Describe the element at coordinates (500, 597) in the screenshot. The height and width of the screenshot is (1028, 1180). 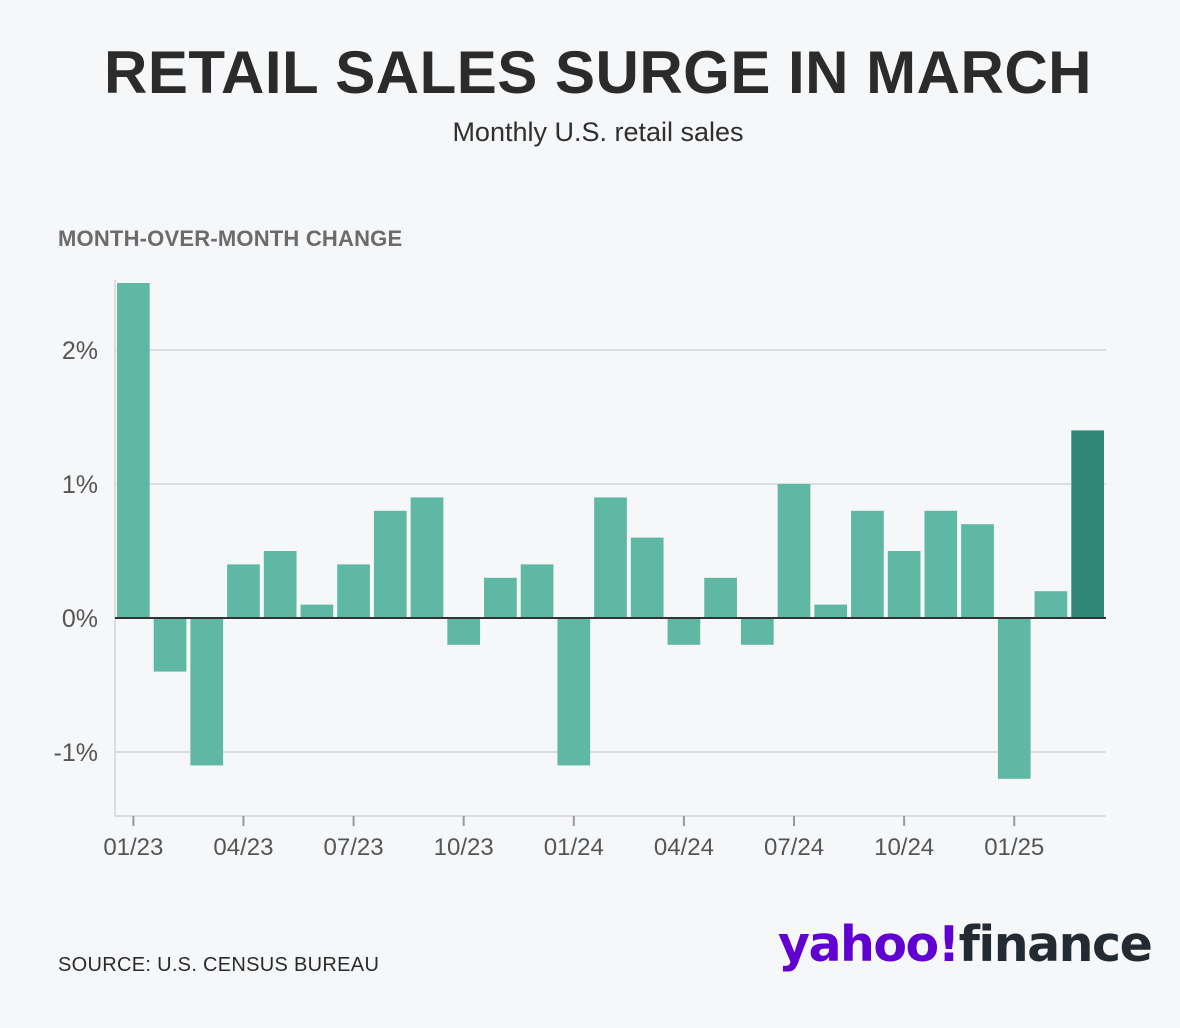
I see `bar-11/23` at that location.